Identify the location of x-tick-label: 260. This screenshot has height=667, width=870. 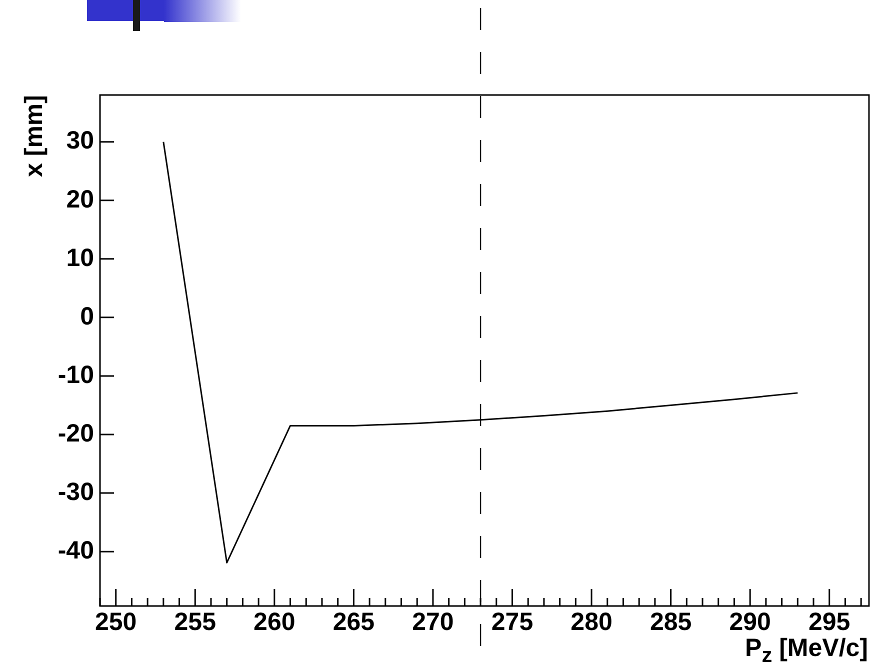
(275, 622).